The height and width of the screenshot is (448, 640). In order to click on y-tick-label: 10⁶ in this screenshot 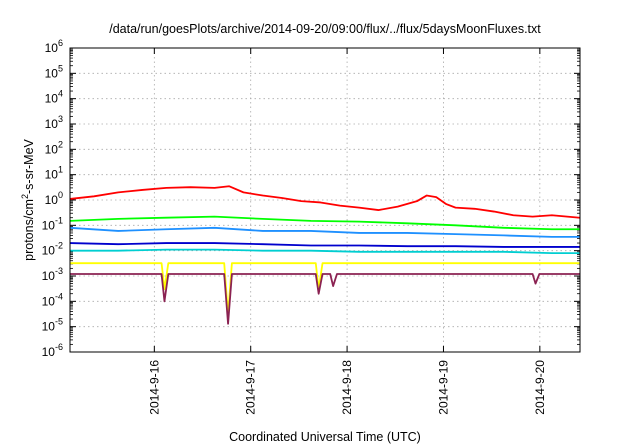, I will do `click(54, 46)`.